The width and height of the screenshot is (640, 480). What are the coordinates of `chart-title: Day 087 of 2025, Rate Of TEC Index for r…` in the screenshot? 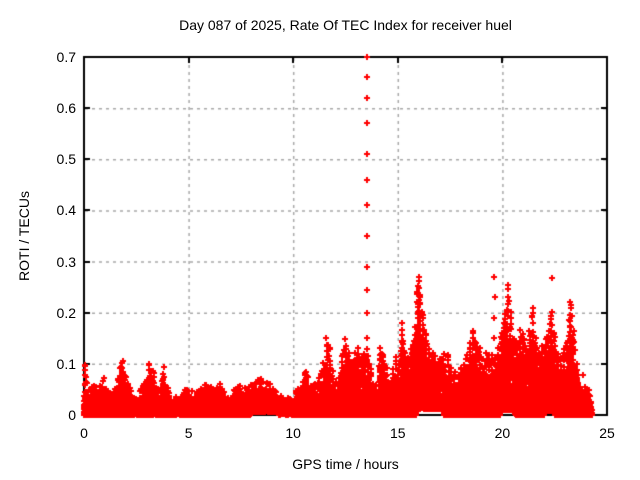 It's located at (345, 25).